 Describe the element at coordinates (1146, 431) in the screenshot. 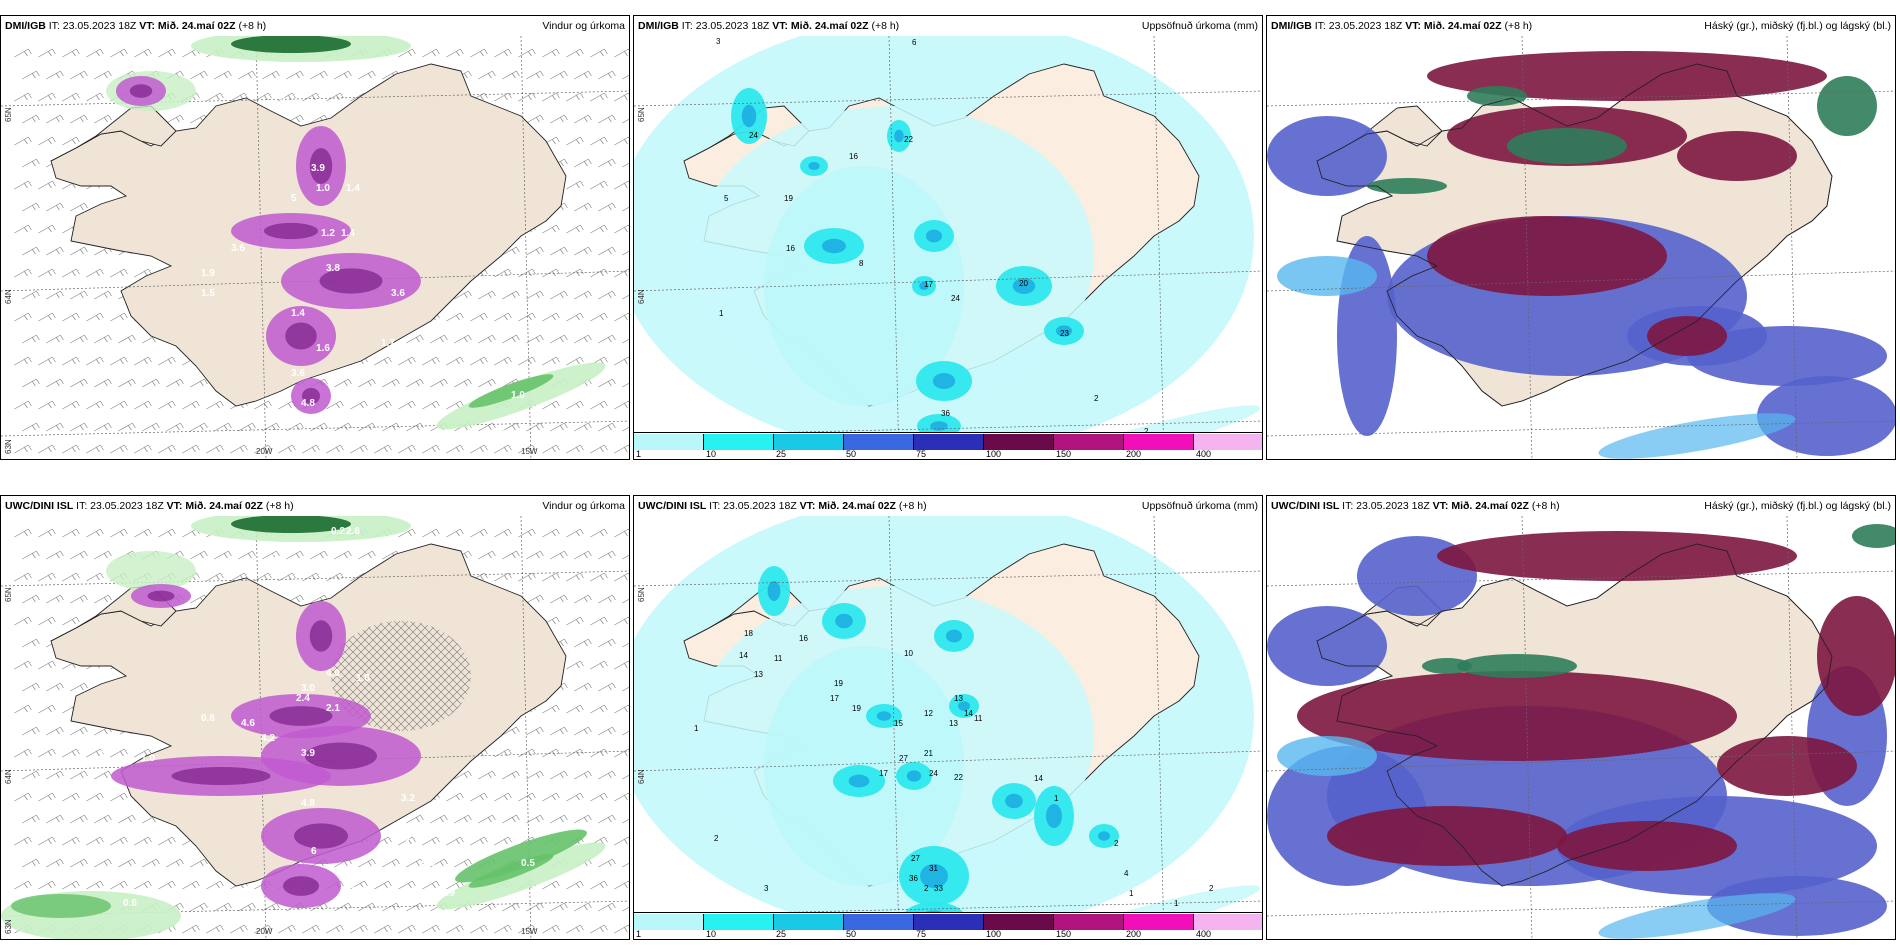

I see `value-label: 2` at that location.